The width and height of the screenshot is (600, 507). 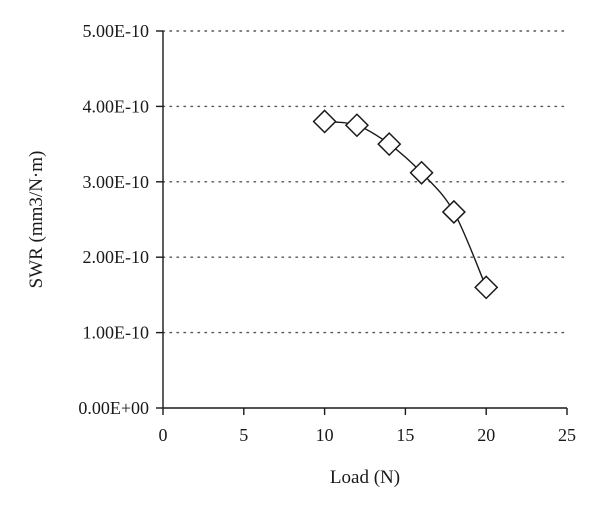 What do you see at coordinates (365, 477) in the screenshot?
I see `x-axis-title: Load (N)` at bounding box center [365, 477].